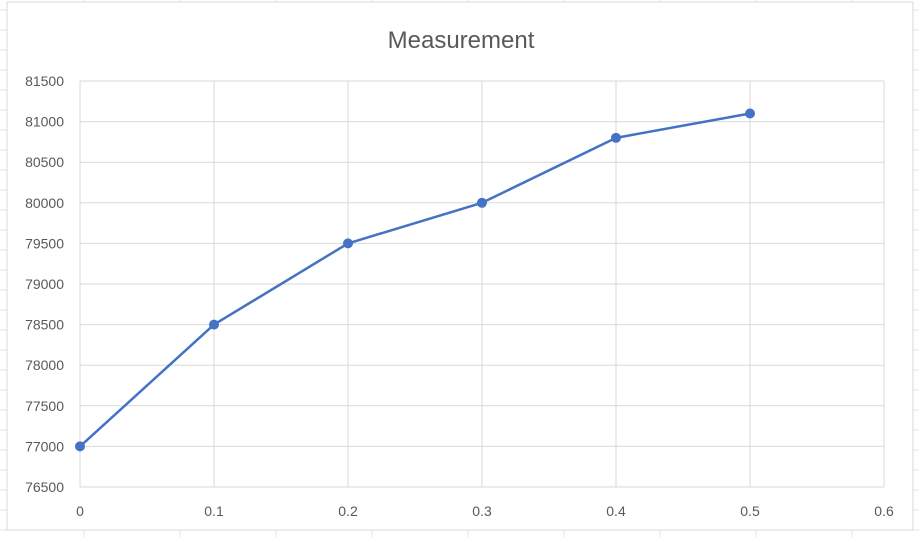 The height and width of the screenshot is (542, 919). Describe the element at coordinates (348, 511) in the screenshot. I see `x-tick-label: 0.2` at that location.